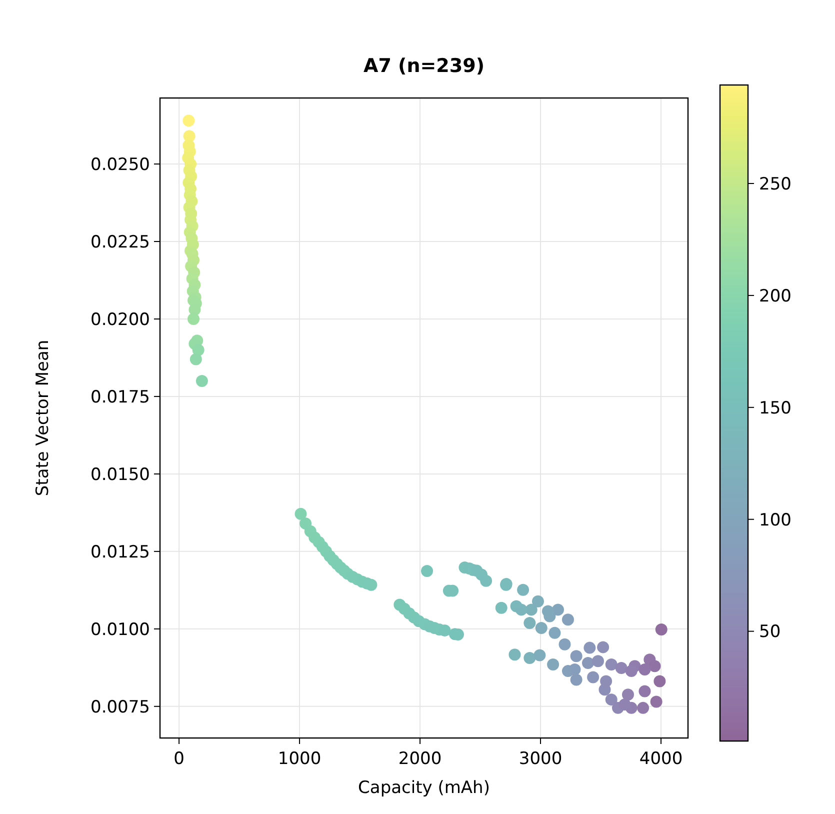 Image resolution: width=835 pixels, height=814 pixels. Describe the element at coordinates (424, 66) in the screenshot. I see `chart-title: A7 (n=239)` at that location.